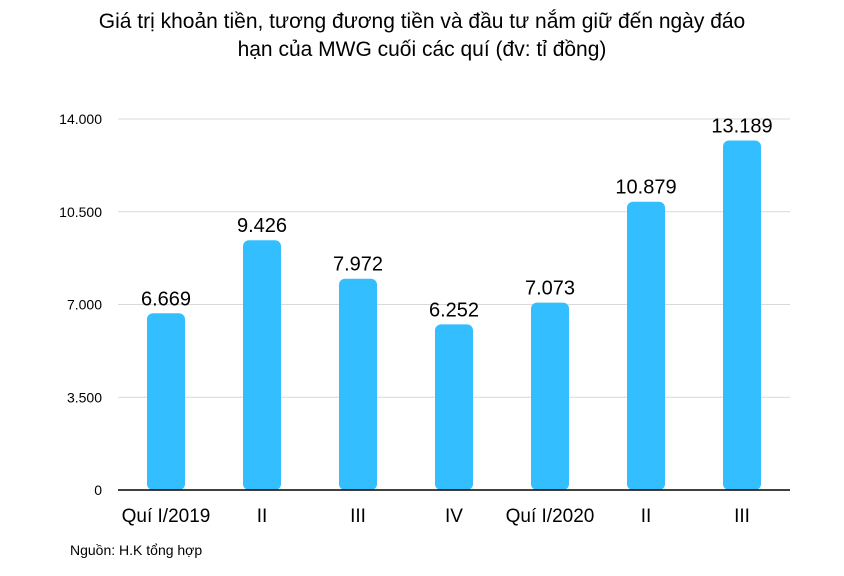 The image size is (844, 576). I want to click on source-note: Nguồn: H.K tổng hợp, so click(136, 550).